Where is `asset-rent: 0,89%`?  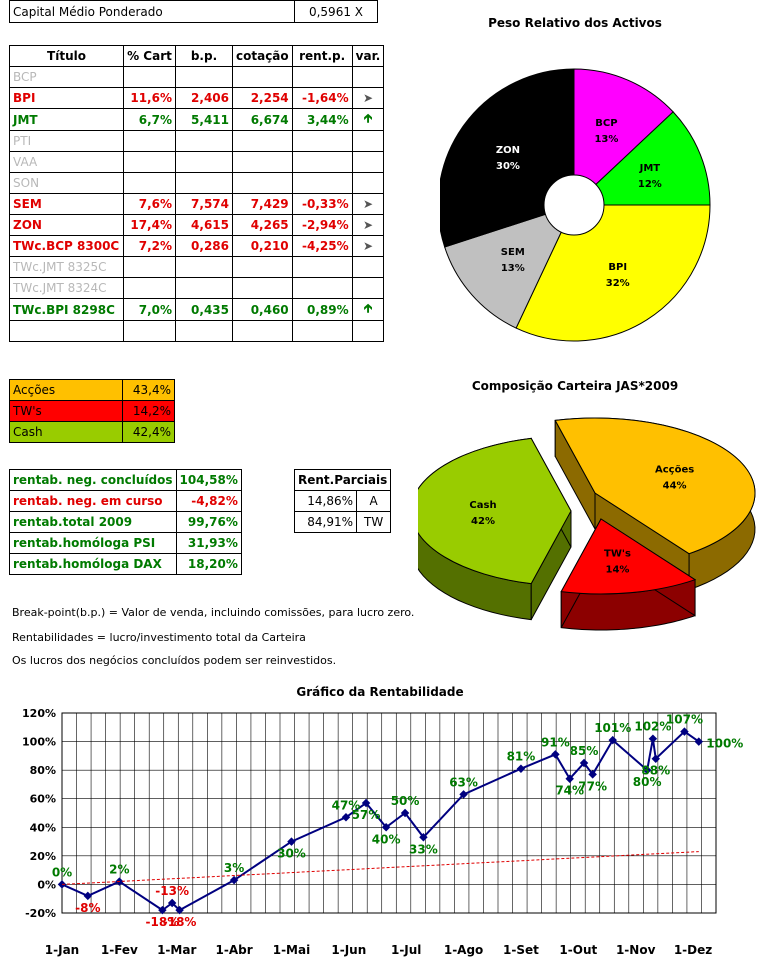
asset-rent: 0,89% is located at coordinates (322, 309).